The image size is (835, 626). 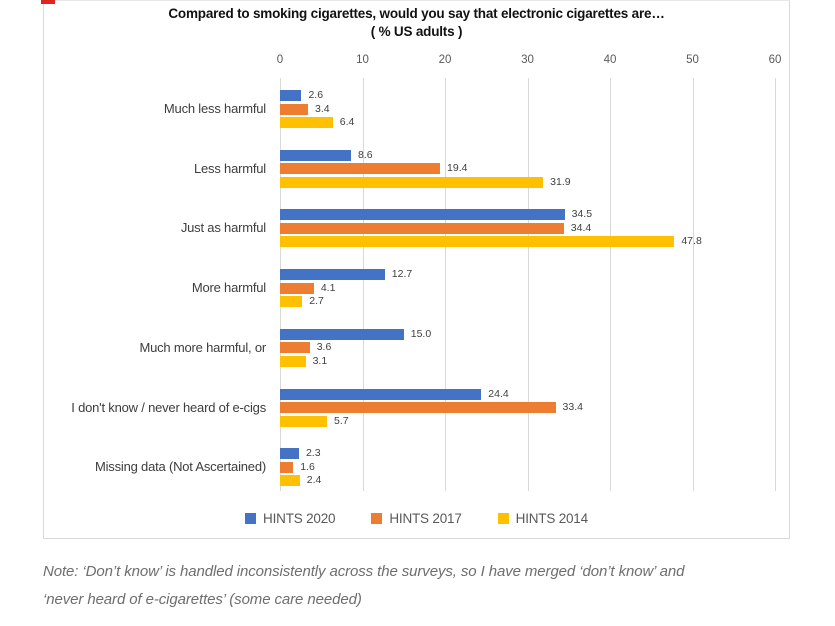 What do you see at coordinates (316, 301) in the screenshot?
I see `bar-value-label: 2.7` at bounding box center [316, 301].